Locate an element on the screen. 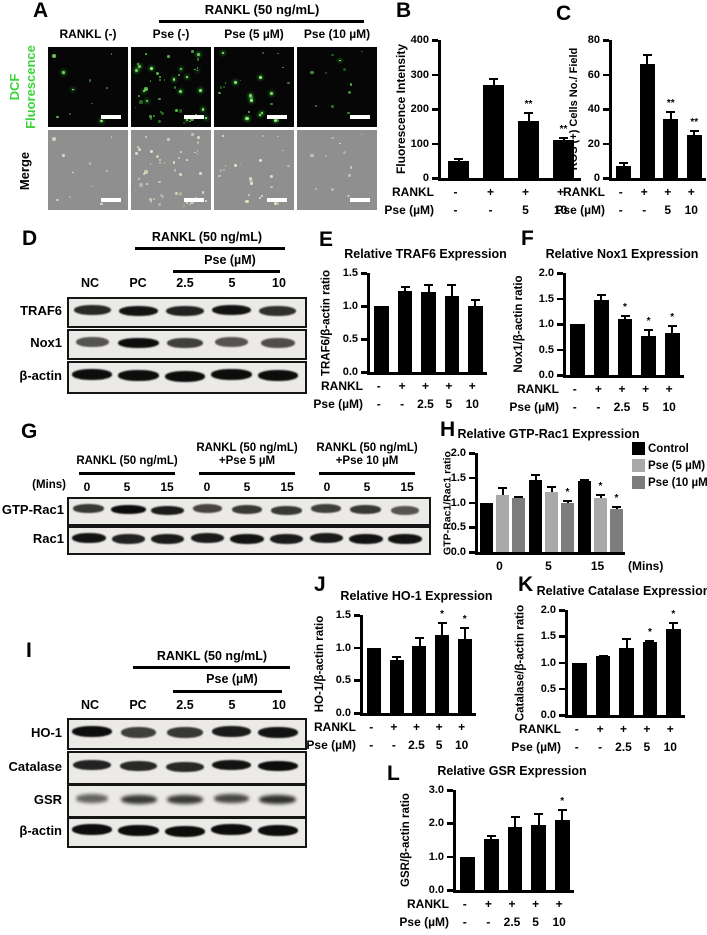 Image resolution: width=707 pixels, height=935 pixels. x-row-label: RANKL is located at coordinates (413, 192).